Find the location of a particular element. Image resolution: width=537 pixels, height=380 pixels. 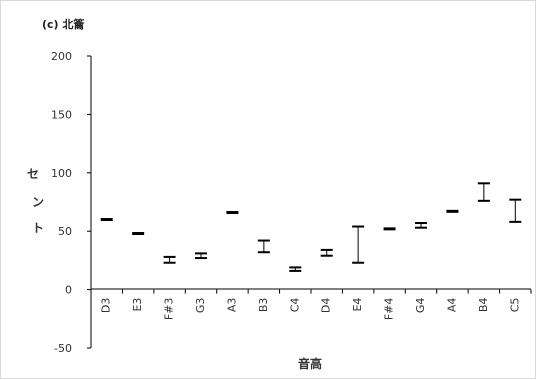

x-tick-label: D3 is located at coordinates (106, 305).